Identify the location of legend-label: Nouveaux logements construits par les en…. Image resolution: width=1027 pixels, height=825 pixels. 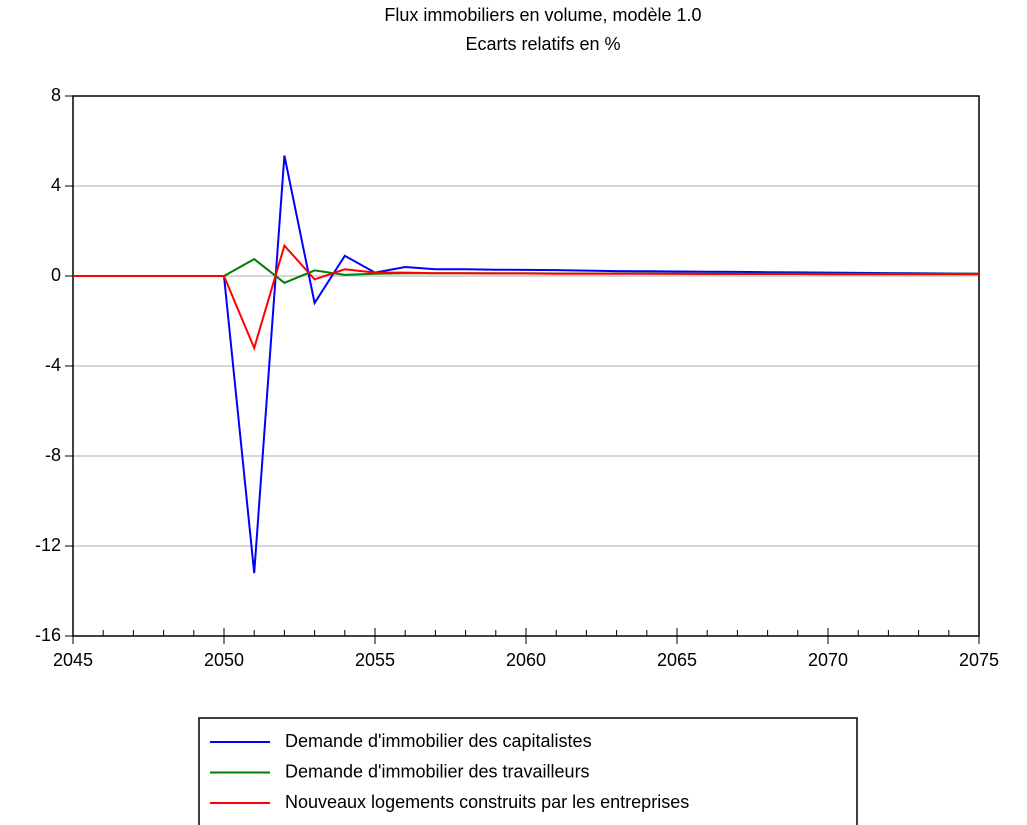
(487, 802).